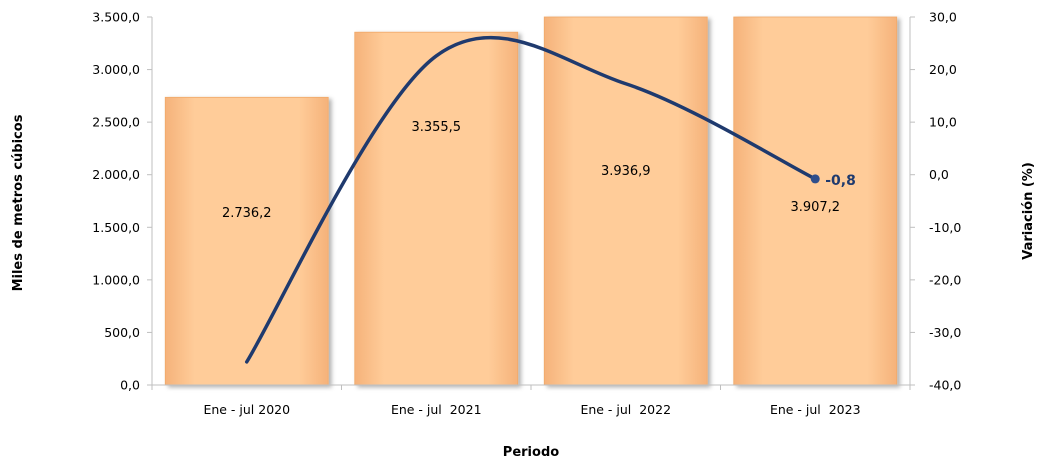 The width and height of the screenshot is (1039, 462). What do you see at coordinates (945, 227) in the screenshot?
I see `right-tick-label-3: -10,0` at bounding box center [945, 227].